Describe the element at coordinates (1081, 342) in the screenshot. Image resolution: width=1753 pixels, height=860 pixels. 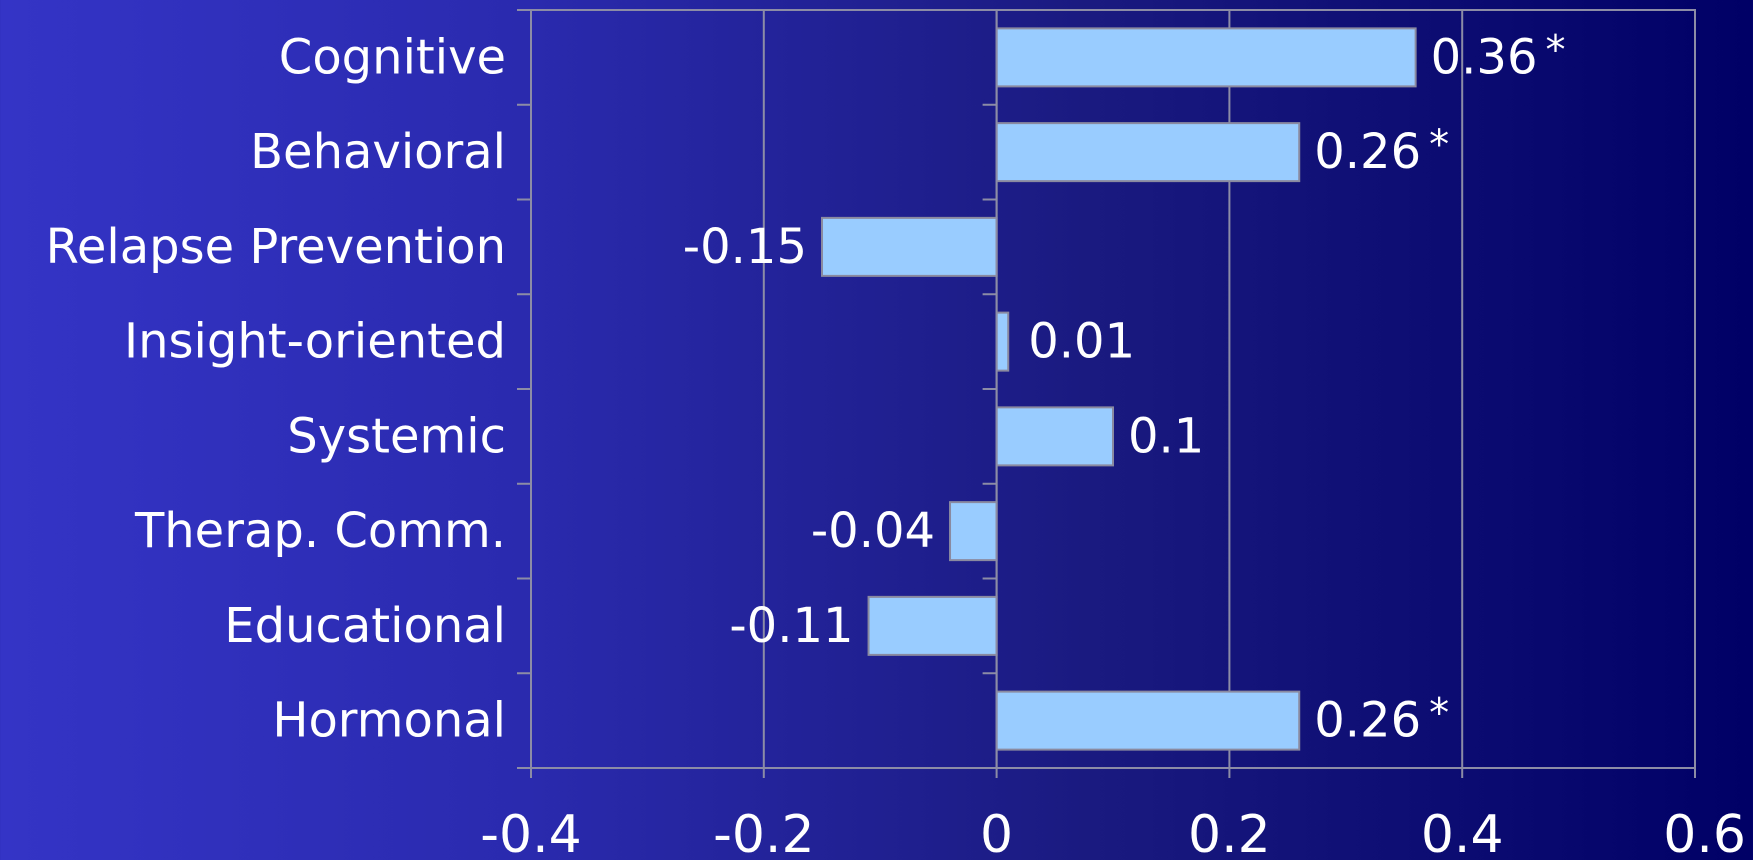
I see `value-label-3: 0.01` at that location.